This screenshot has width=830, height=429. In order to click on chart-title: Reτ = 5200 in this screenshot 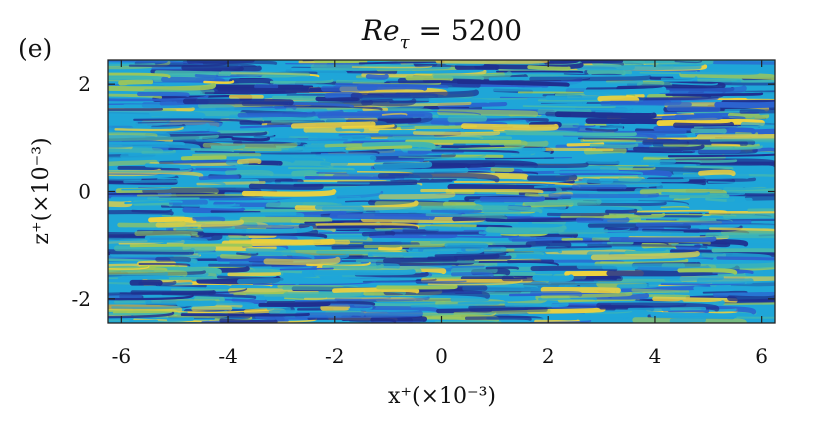, I will do `click(441, 33)`.